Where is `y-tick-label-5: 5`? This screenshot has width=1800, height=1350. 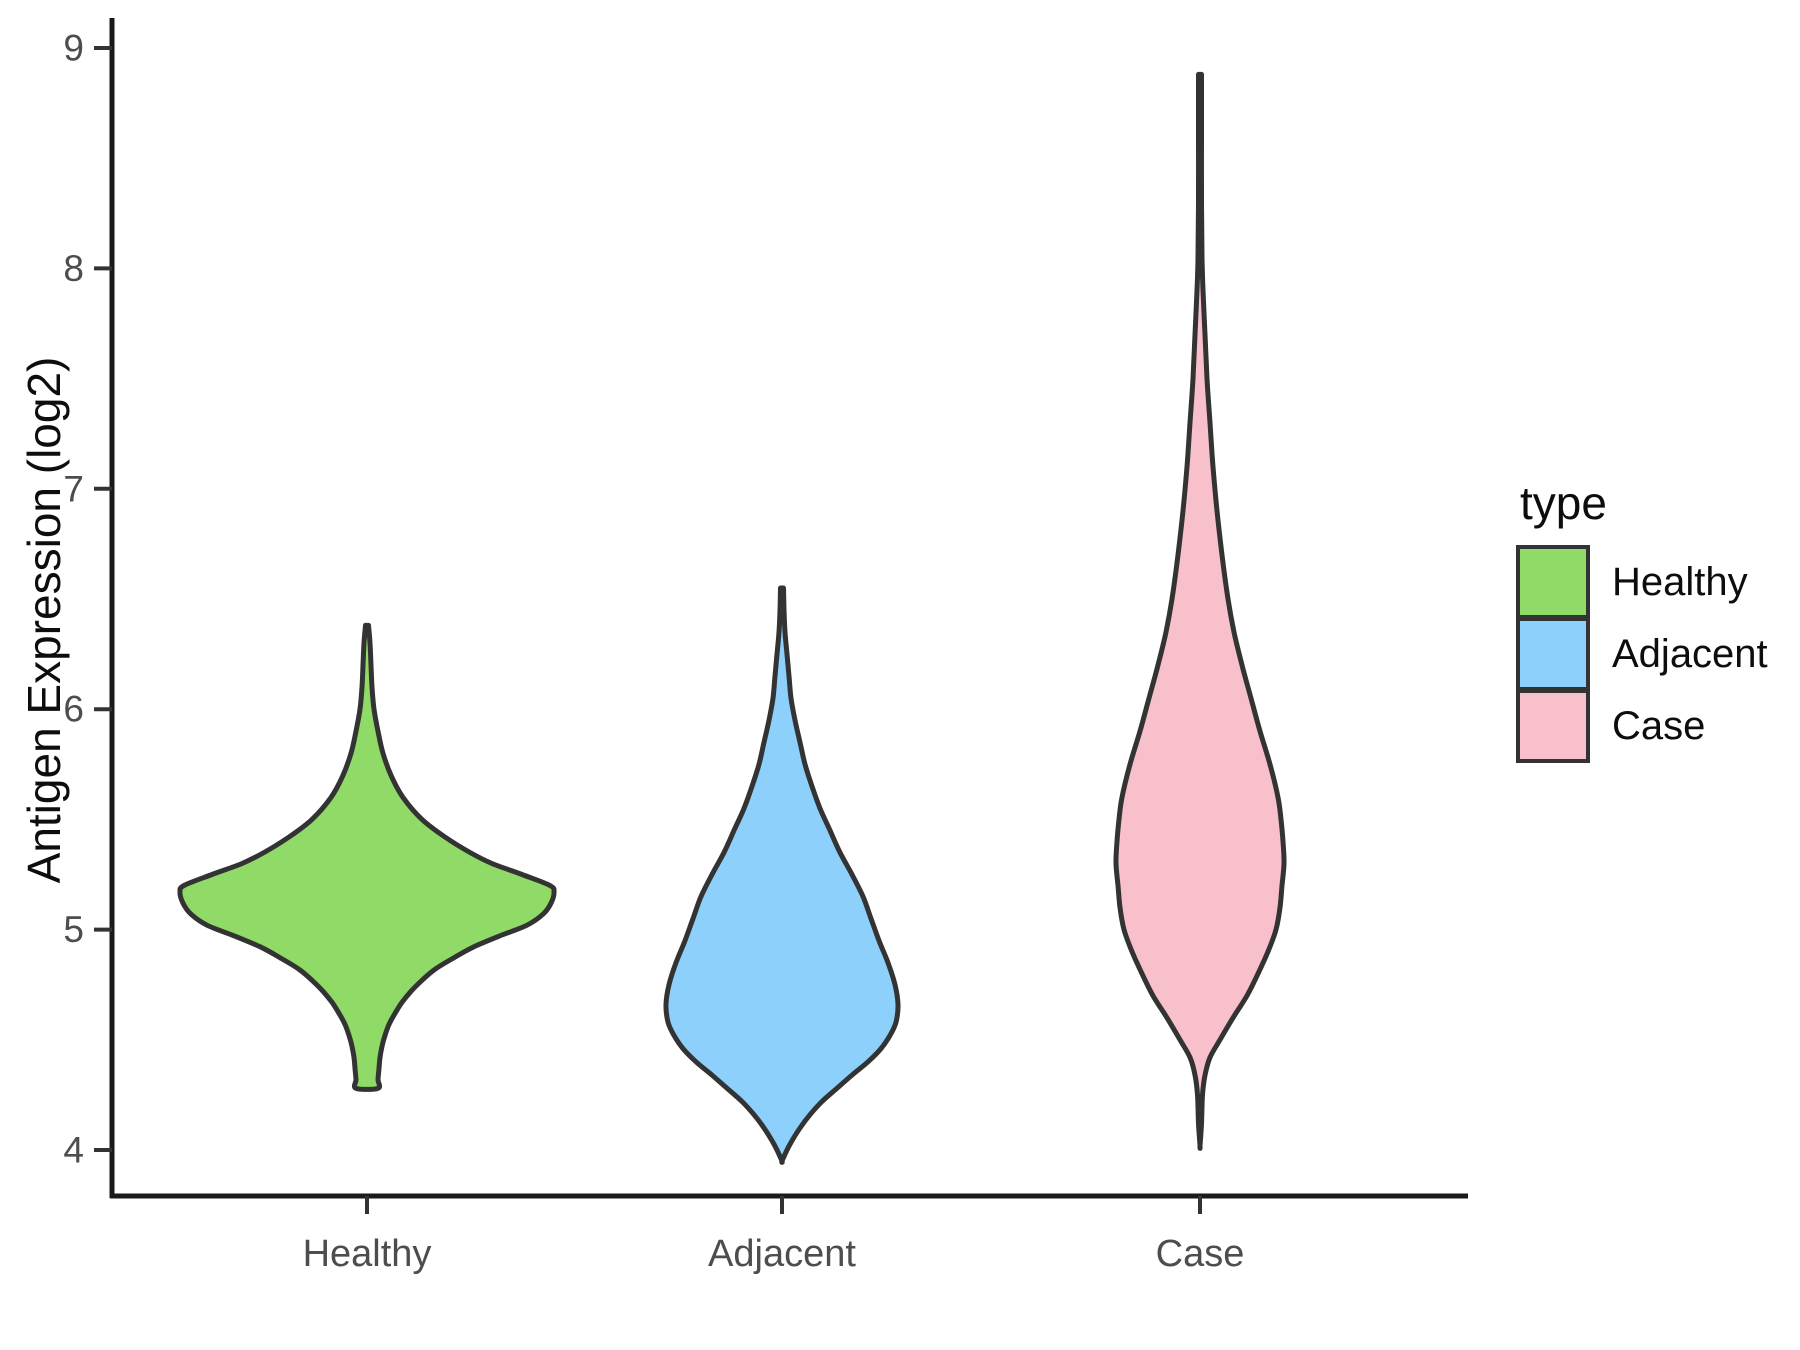 y-tick-label-5: 5 is located at coordinates (73, 929).